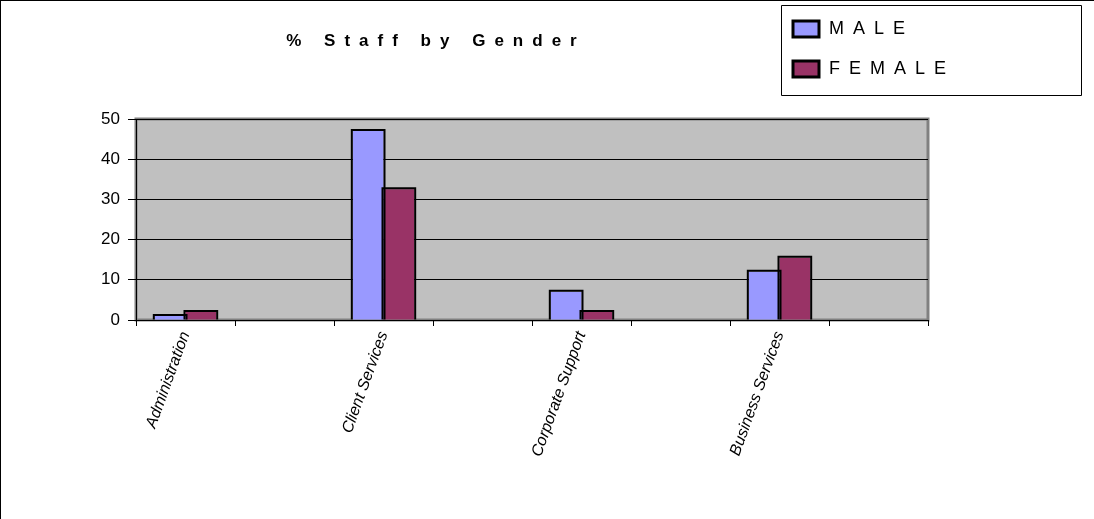 Image resolution: width=1094 pixels, height=519 pixels. Describe the element at coordinates (110, 118) in the screenshot. I see `y-tick-label: 50` at that location.